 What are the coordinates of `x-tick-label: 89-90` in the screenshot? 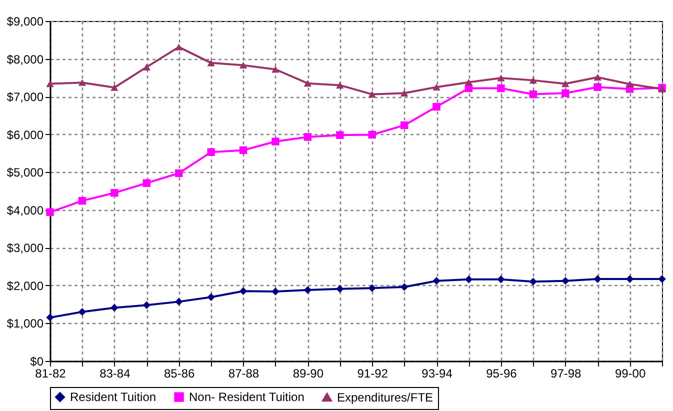 It's located at (308, 373).